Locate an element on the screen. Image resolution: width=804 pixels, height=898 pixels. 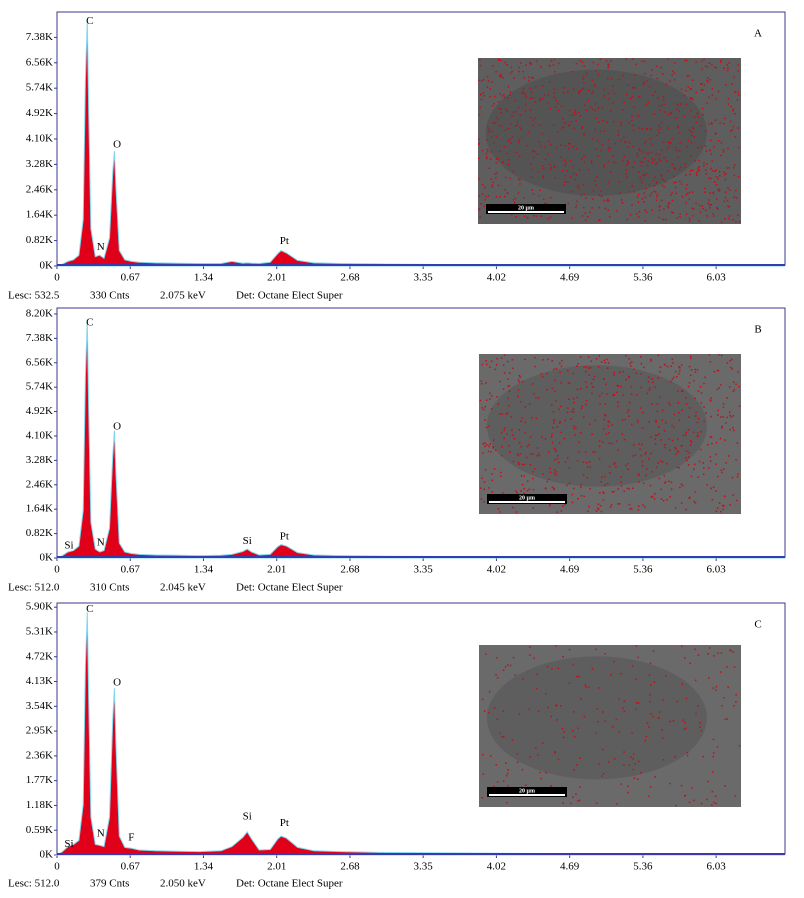
y-tick-label: 2.46K is located at coordinates (39, 484).